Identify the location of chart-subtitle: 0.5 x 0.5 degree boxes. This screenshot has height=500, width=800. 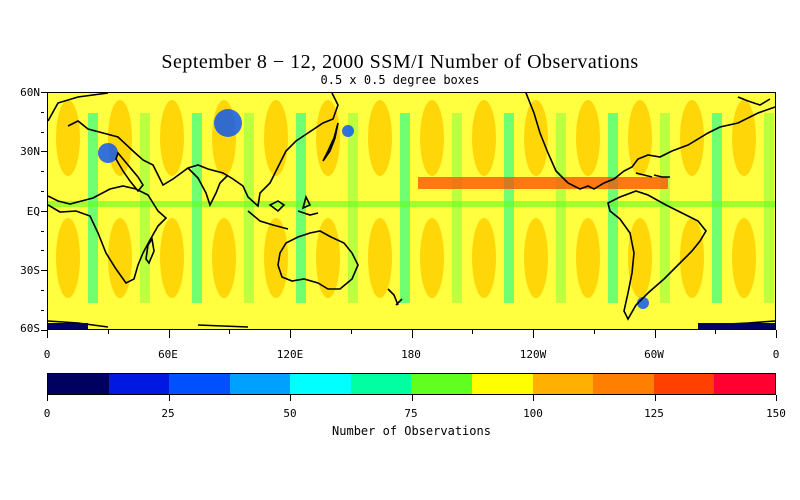
(400, 80).